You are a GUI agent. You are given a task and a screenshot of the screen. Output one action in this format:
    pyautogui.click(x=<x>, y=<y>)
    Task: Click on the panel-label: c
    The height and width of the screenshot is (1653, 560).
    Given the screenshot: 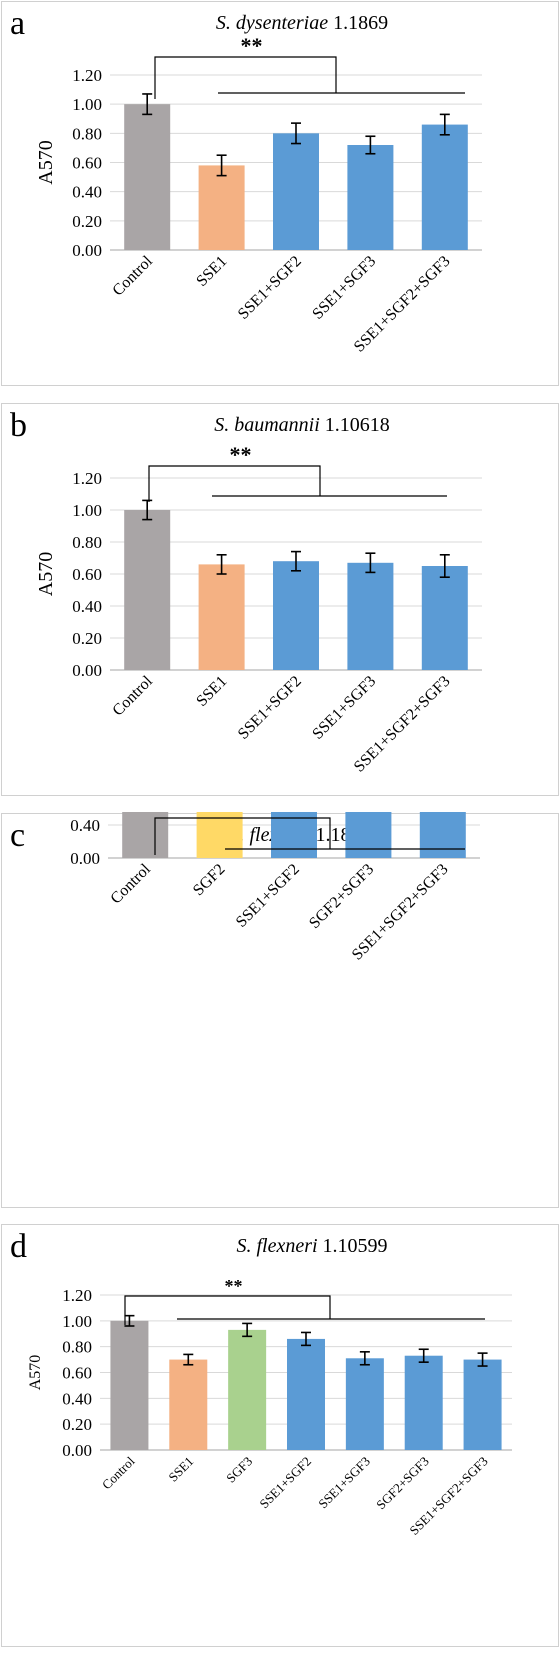 What is the action you would take?
    pyautogui.click(x=17, y=835)
    